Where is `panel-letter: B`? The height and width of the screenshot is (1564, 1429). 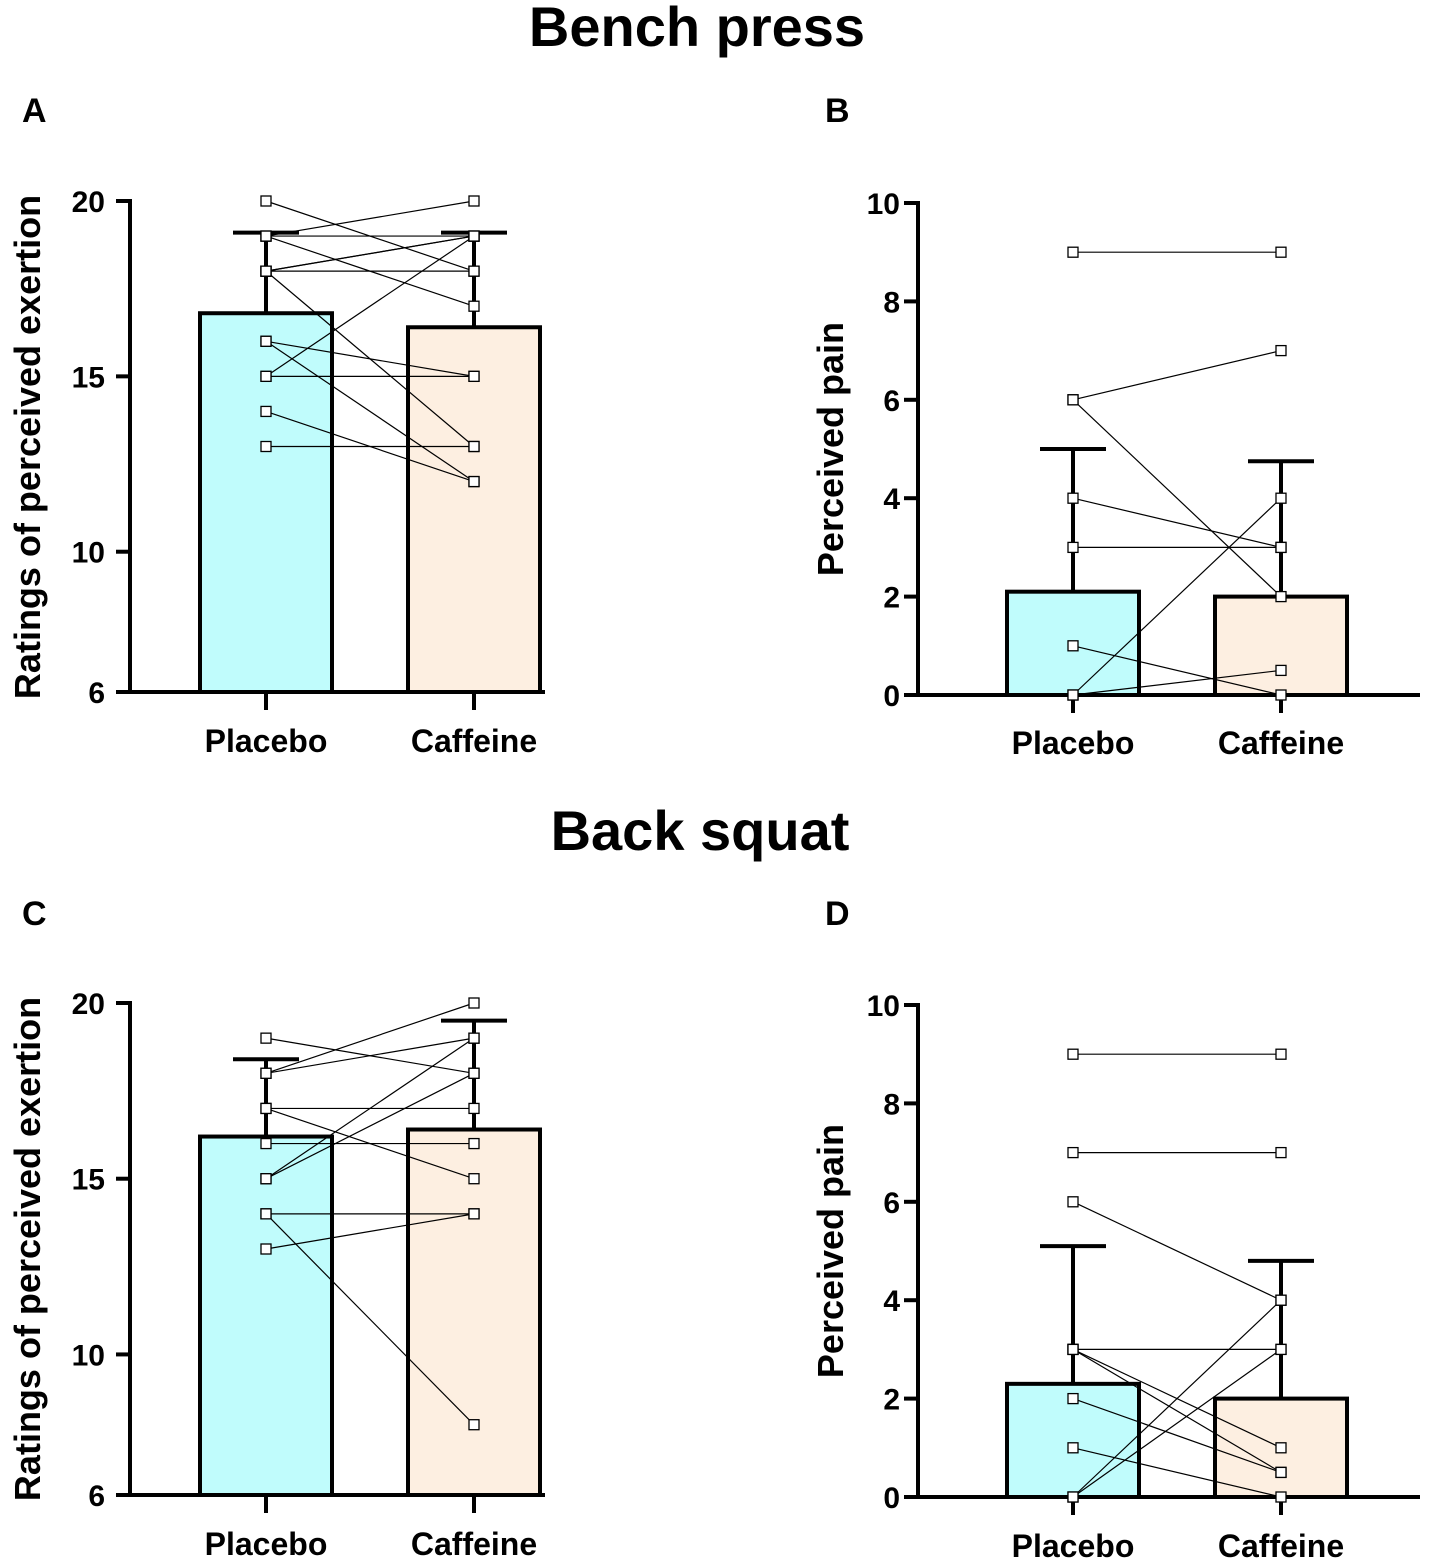
panel-letter: B is located at coordinates (837, 111).